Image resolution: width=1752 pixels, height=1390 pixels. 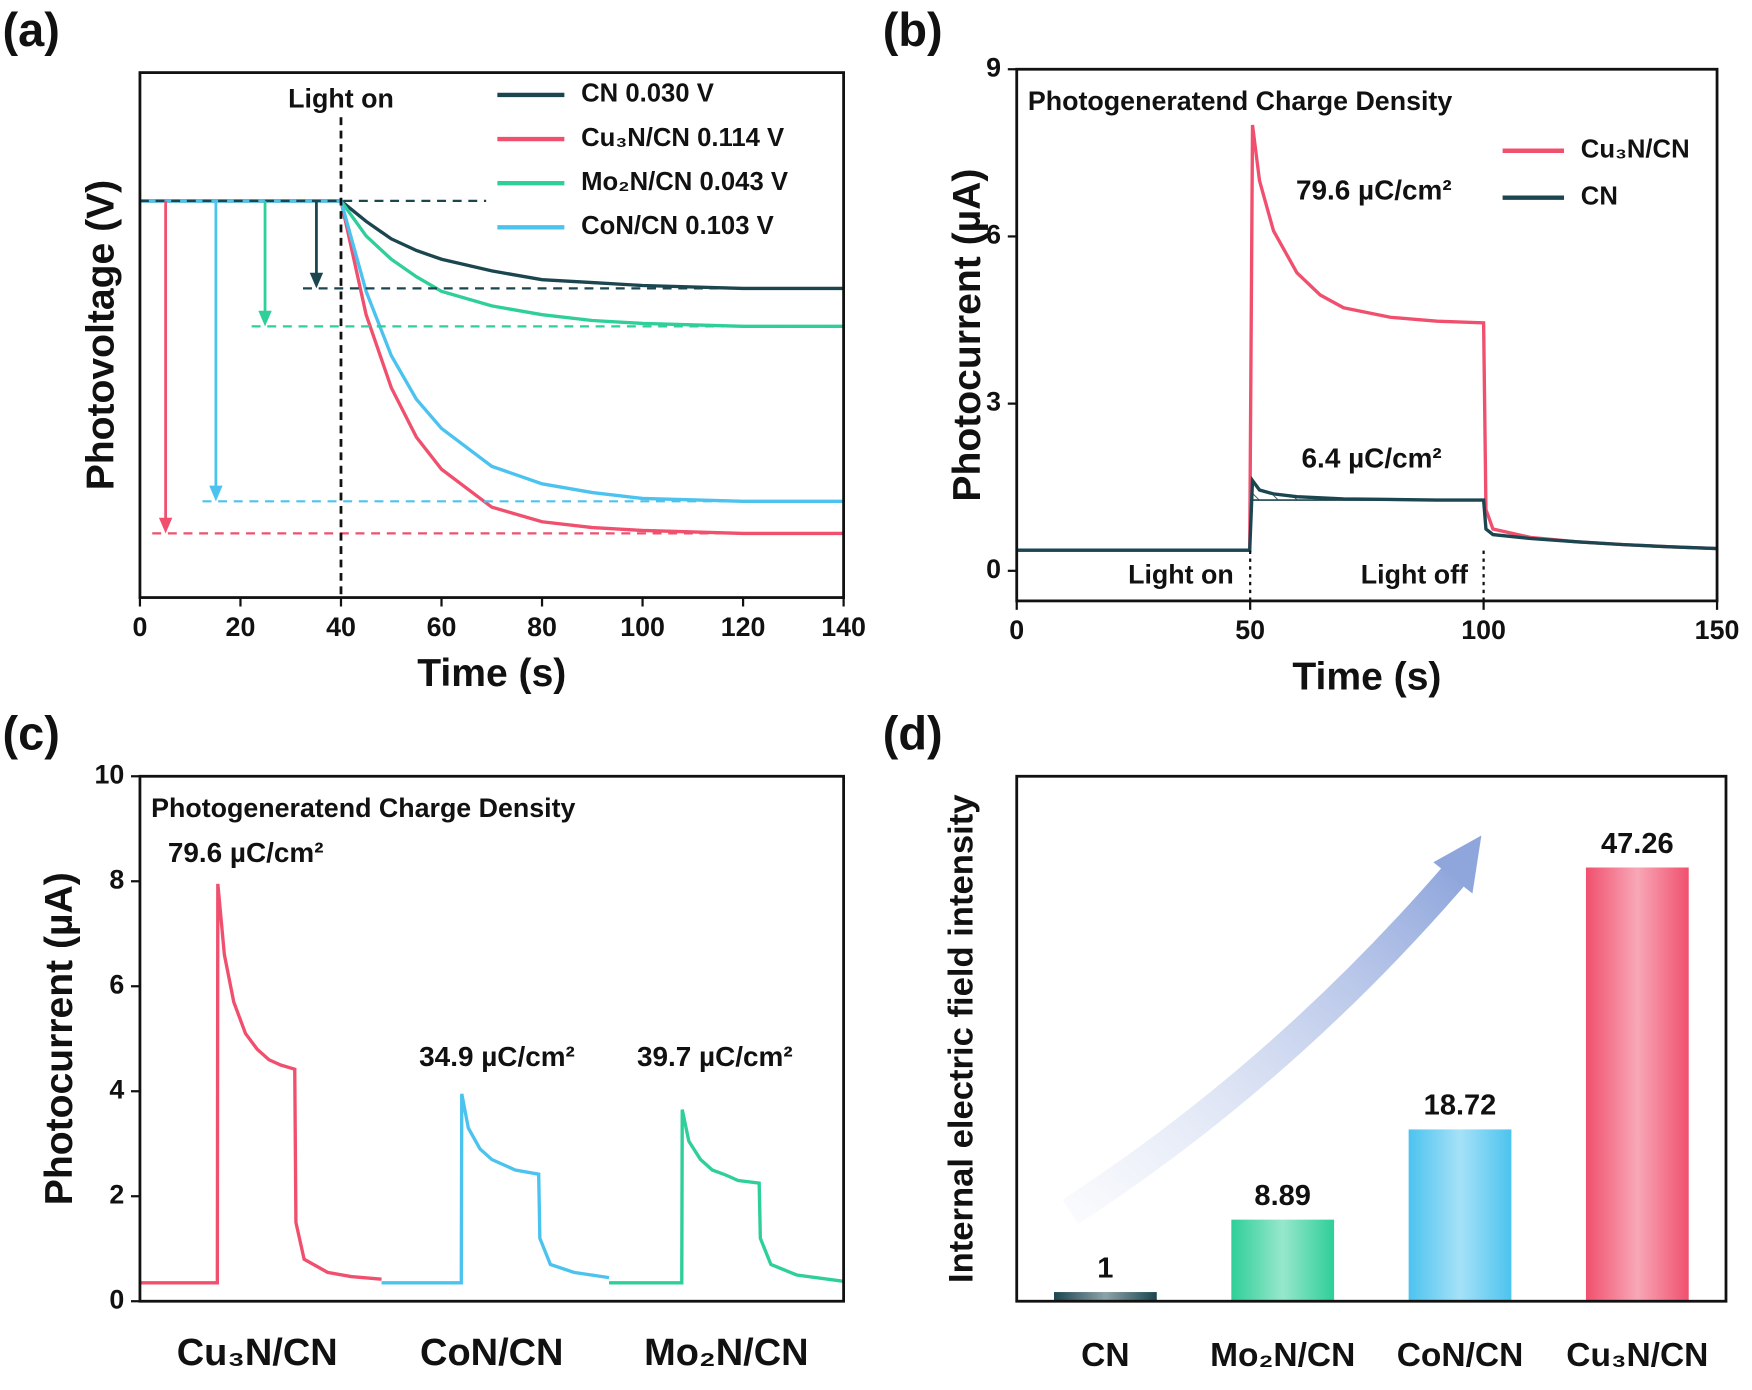 I want to click on y-axis-title: Photovoltage (V), so click(x=100, y=335).